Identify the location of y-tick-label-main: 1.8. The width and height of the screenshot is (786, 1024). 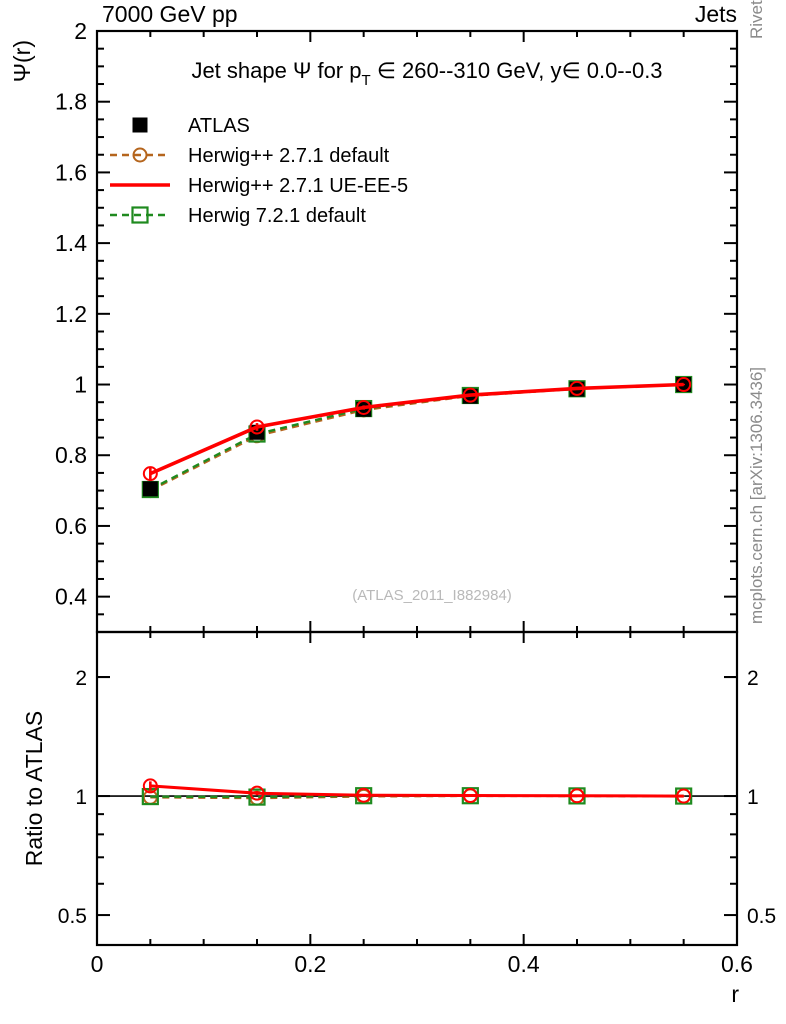
(71, 102).